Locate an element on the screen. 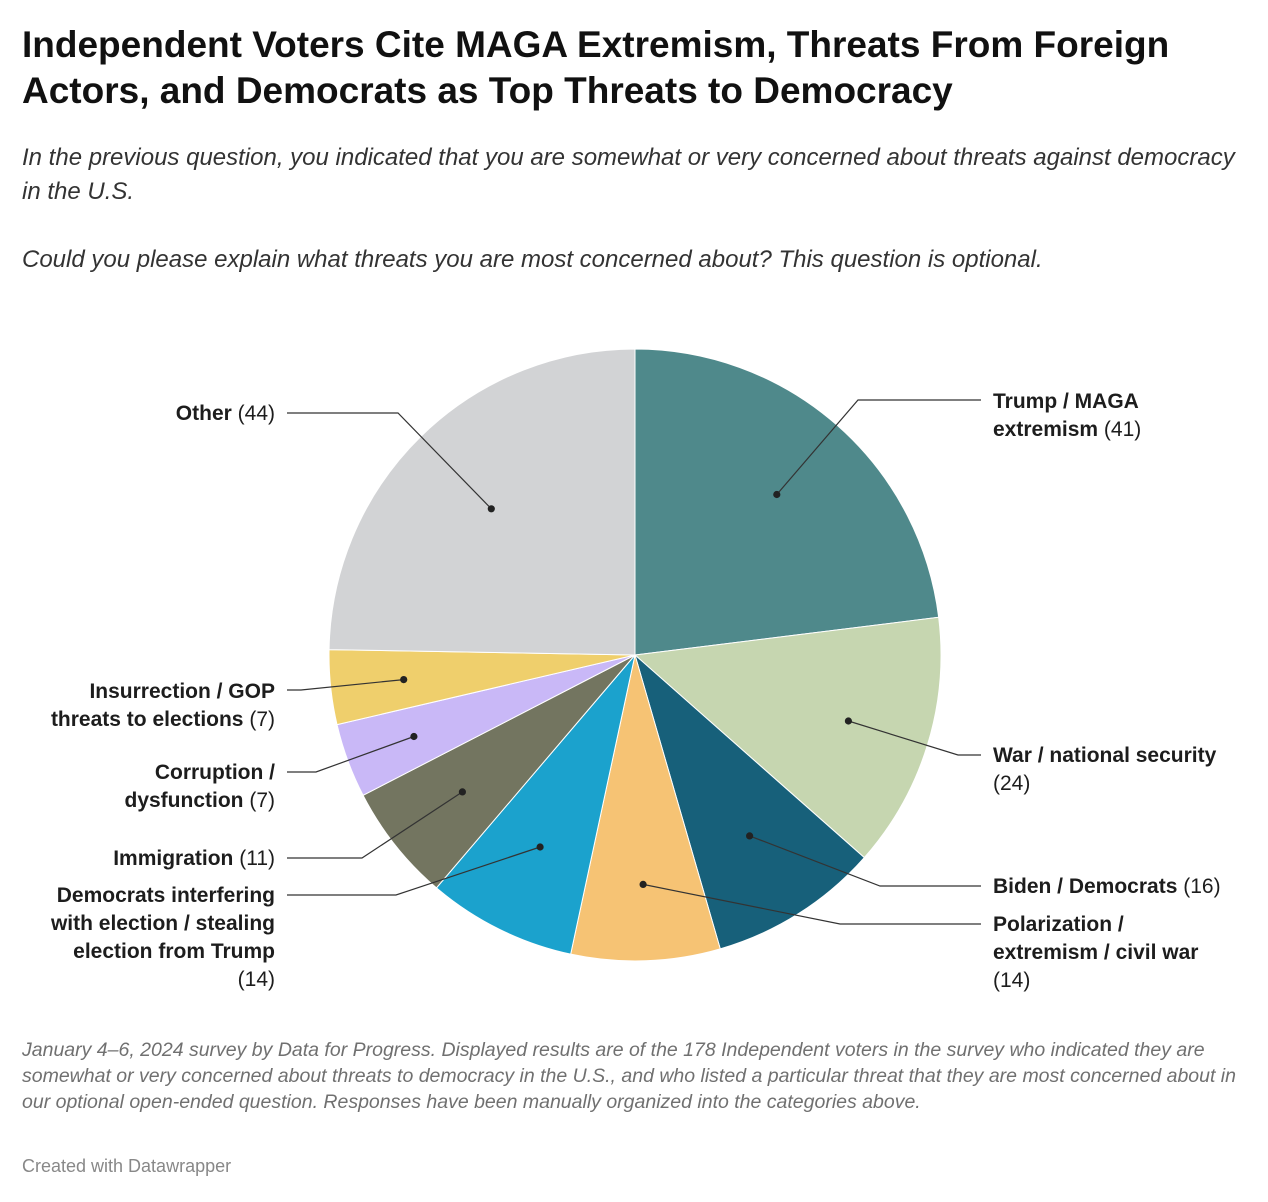 The width and height of the screenshot is (1268, 1202). slice-label-name: extremism / civil war is located at coordinates (1095, 952).